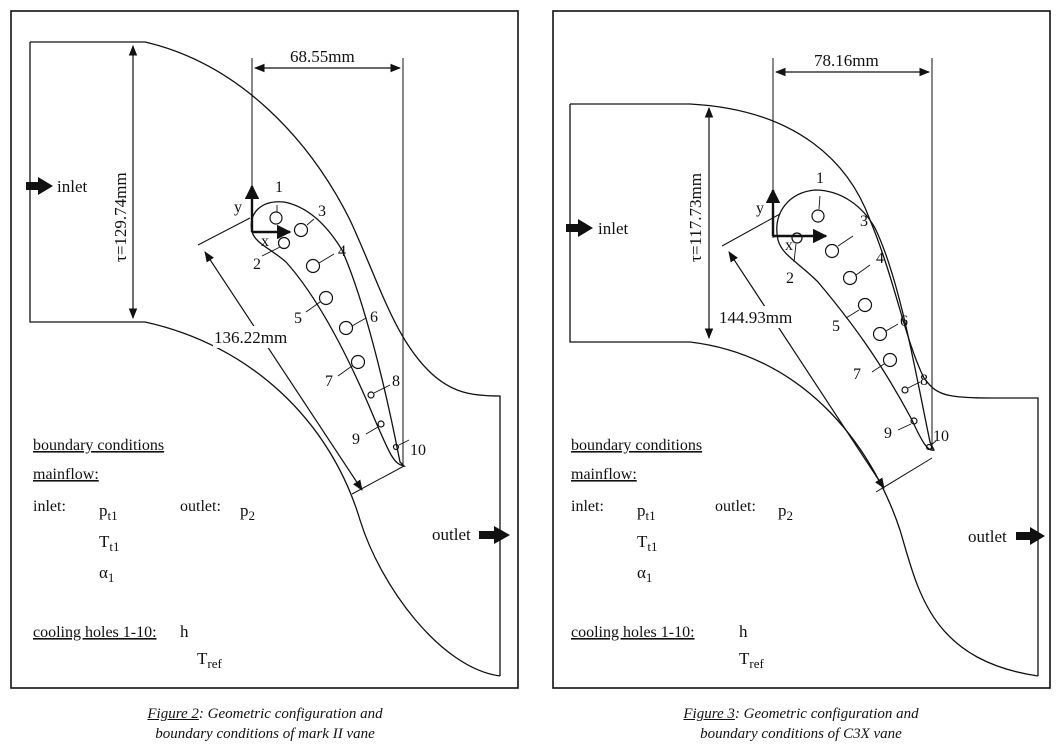 This screenshot has height=755, width=1062. Describe the element at coordinates (209, 660) in the screenshot. I see `mark2-bc-tref: Tref` at that location.